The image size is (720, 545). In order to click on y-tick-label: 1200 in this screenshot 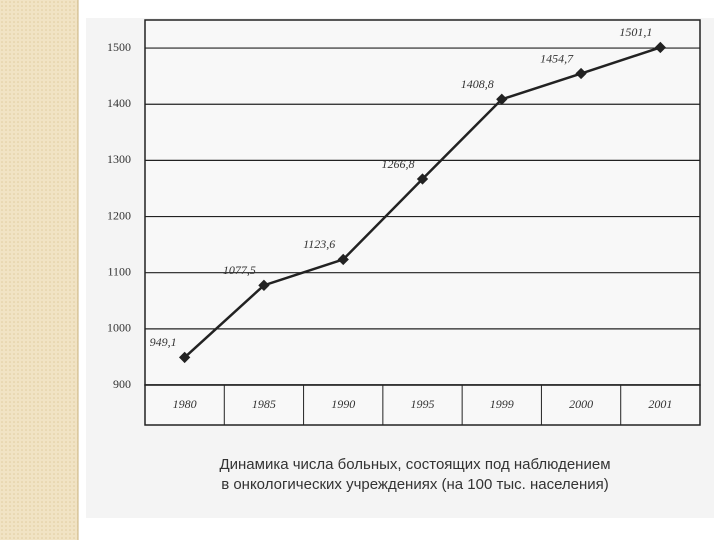, I will do `click(119, 215)`.